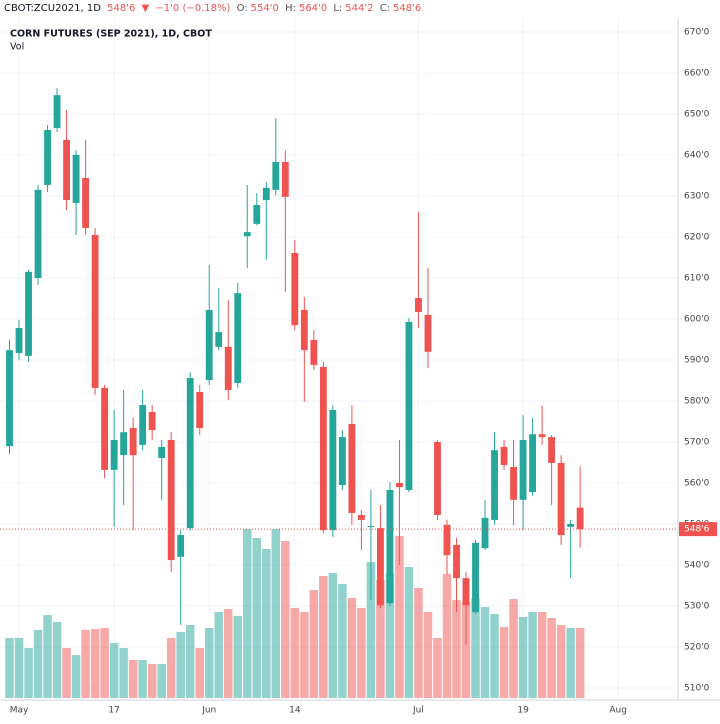 The height and width of the screenshot is (724, 720). Describe the element at coordinates (697, 566) in the screenshot. I see `y-tick-label: 540'0` at that location.